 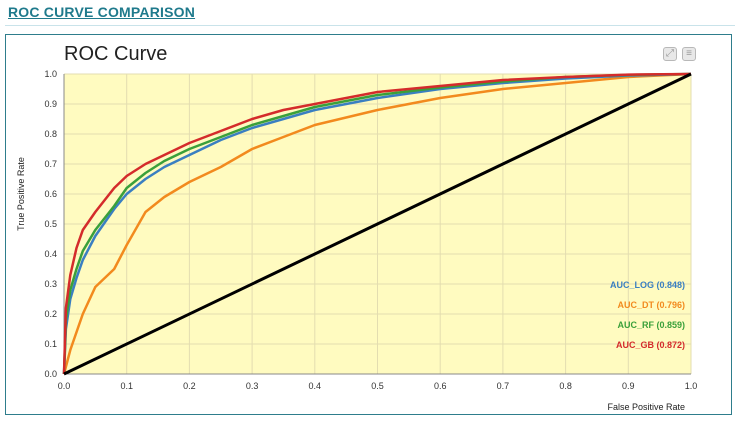 What do you see at coordinates (50, 164) in the screenshot?
I see `y-tick-label: 0.7` at bounding box center [50, 164].